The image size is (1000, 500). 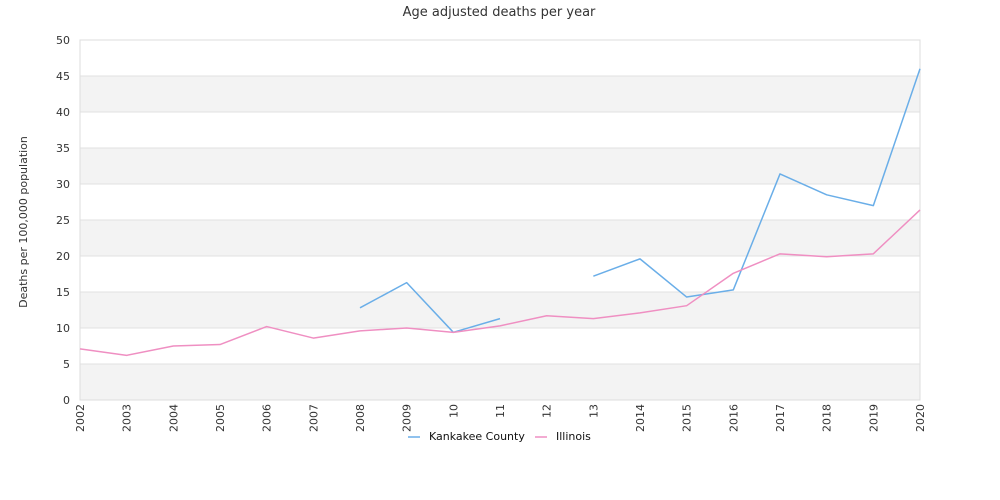 I want to click on y-tick-label: 15, so click(x=63, y=292).